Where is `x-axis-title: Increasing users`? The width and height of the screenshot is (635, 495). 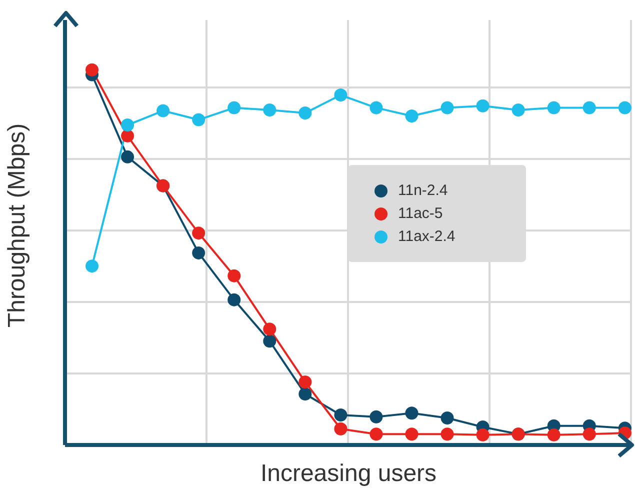 x-axis-title: Increasing users is located at coordinates (348, 473).